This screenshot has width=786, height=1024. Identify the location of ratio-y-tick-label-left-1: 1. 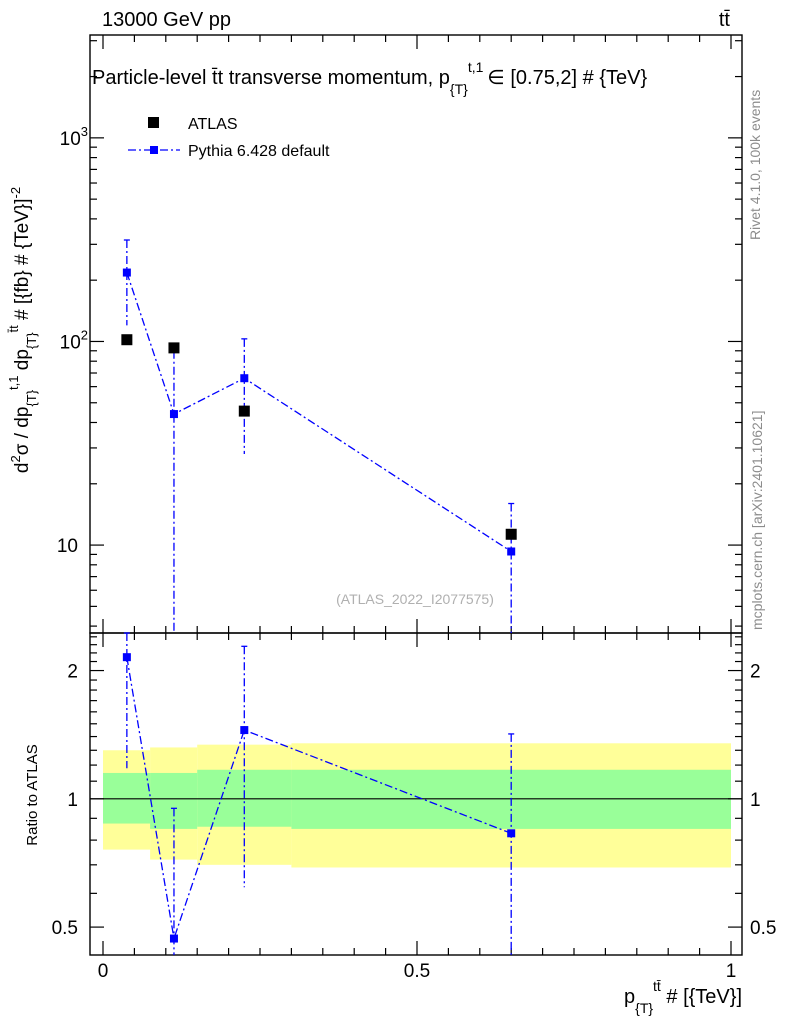
(72, 800).